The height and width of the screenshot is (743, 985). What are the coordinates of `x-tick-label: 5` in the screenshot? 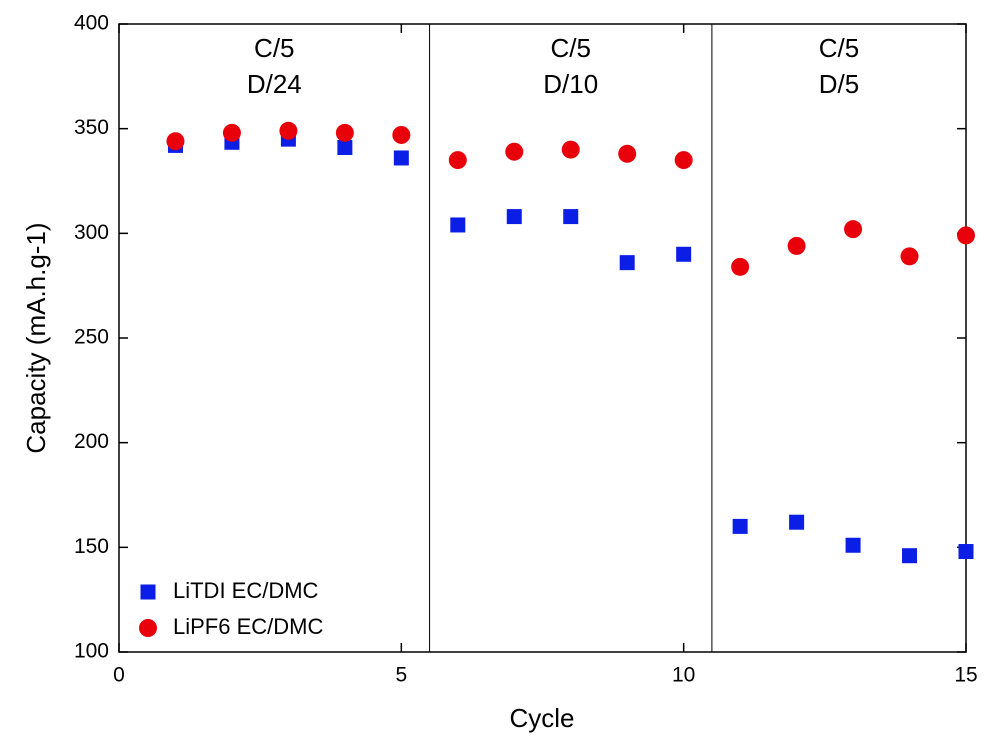 It's located at (401, 675).